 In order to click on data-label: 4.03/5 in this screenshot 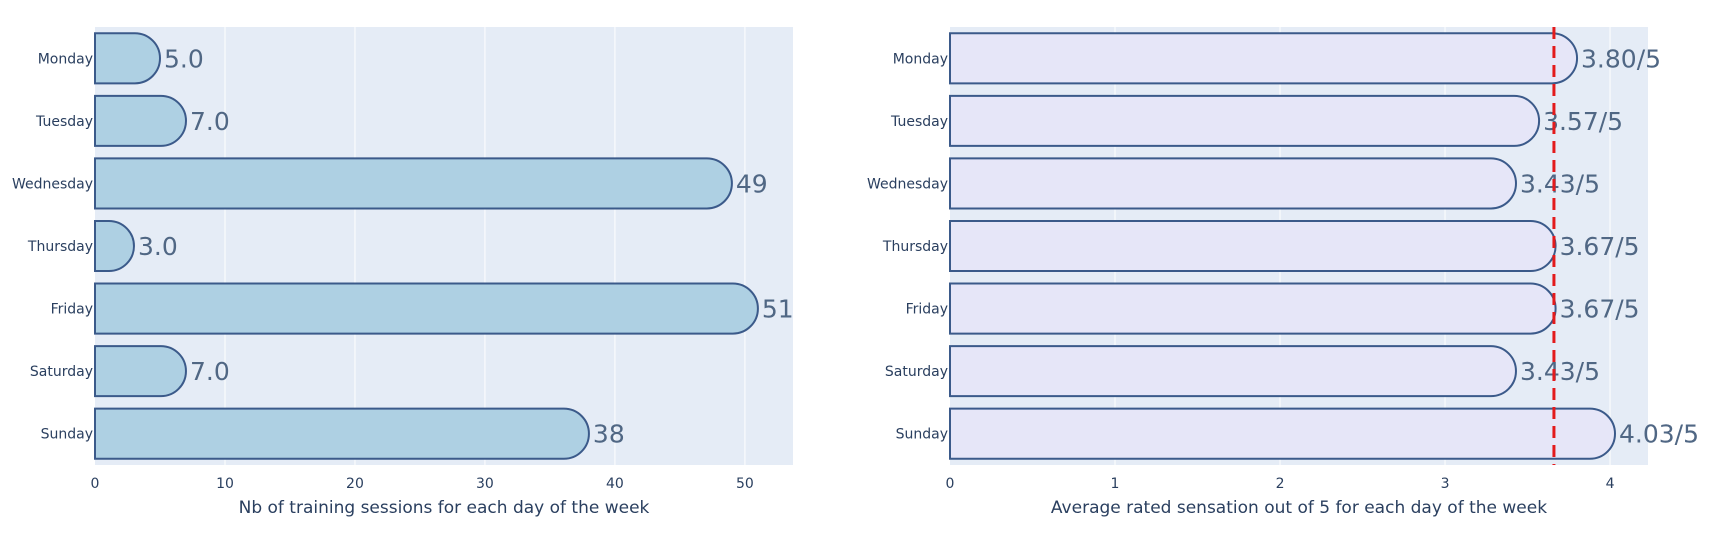, I will do `click(1659, 434)`.